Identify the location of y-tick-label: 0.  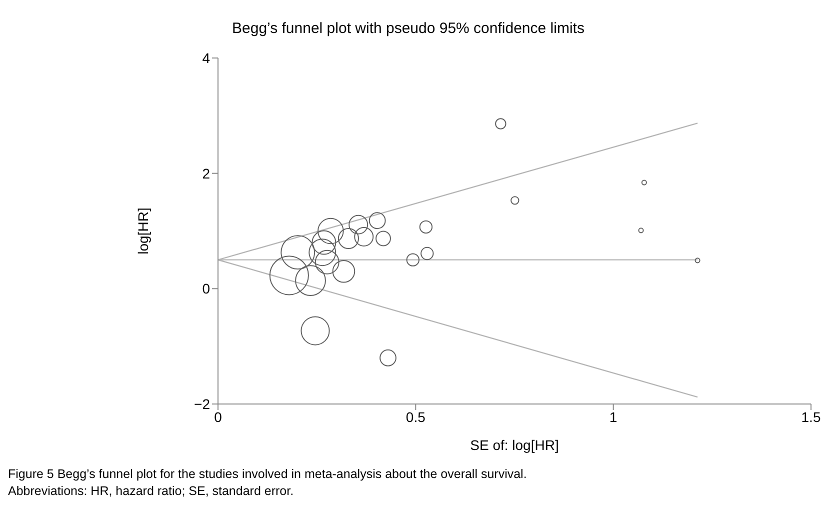
(206, 288).